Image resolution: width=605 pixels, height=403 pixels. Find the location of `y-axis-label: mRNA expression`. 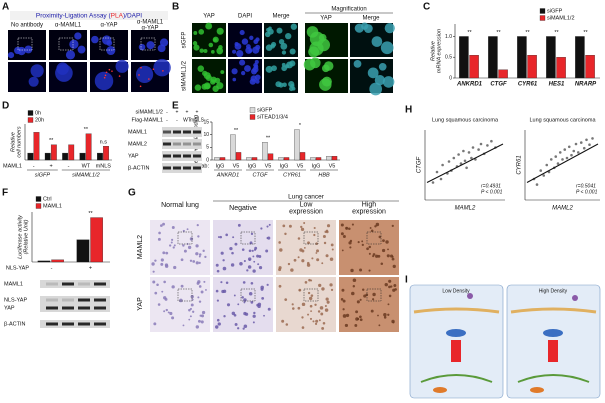

y-axis-label: mRNA expression is located at coordinates (439, 51).